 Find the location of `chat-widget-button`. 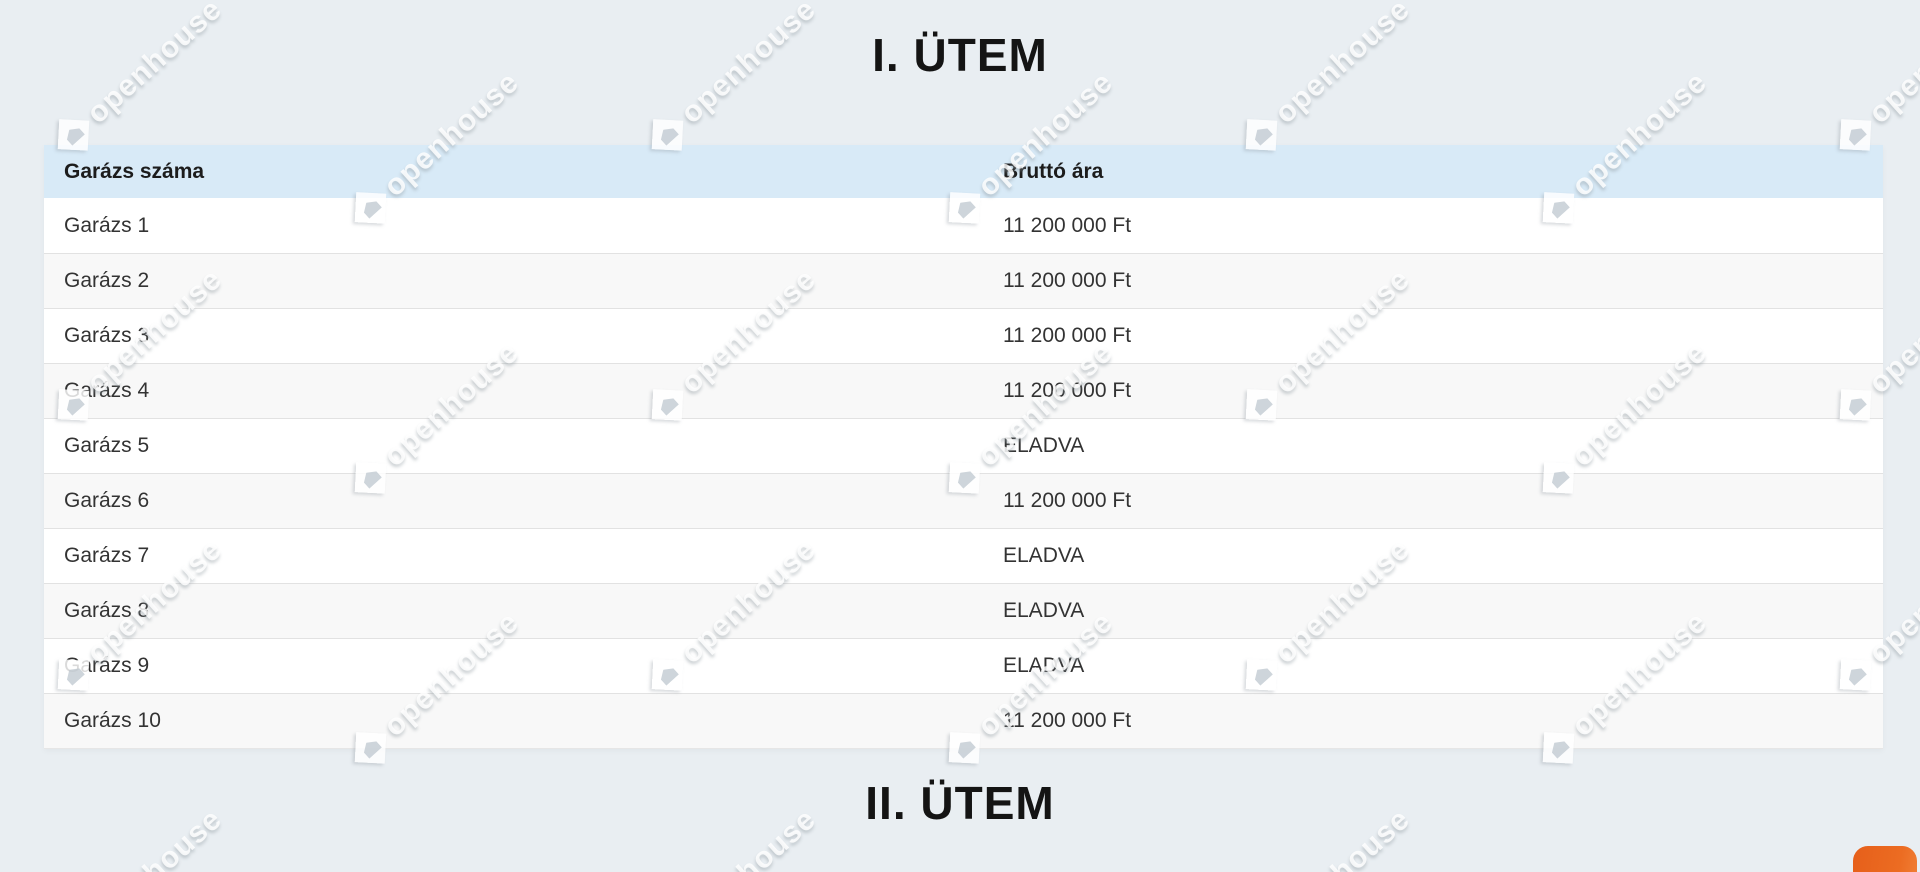

chat-widget-button is located at coordinates (1885, 859).